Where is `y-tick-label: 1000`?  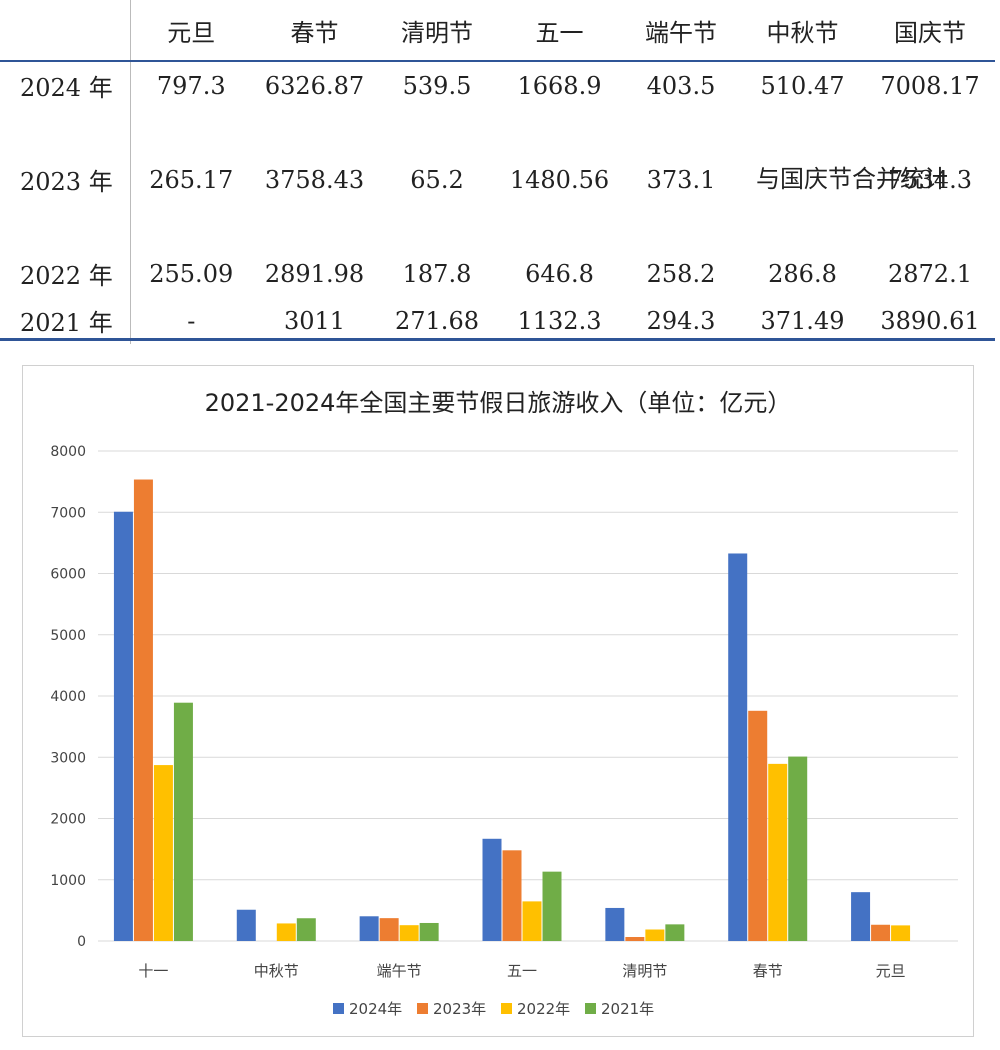
y-tick-label: 1000 is located at coordinates (68, 881).